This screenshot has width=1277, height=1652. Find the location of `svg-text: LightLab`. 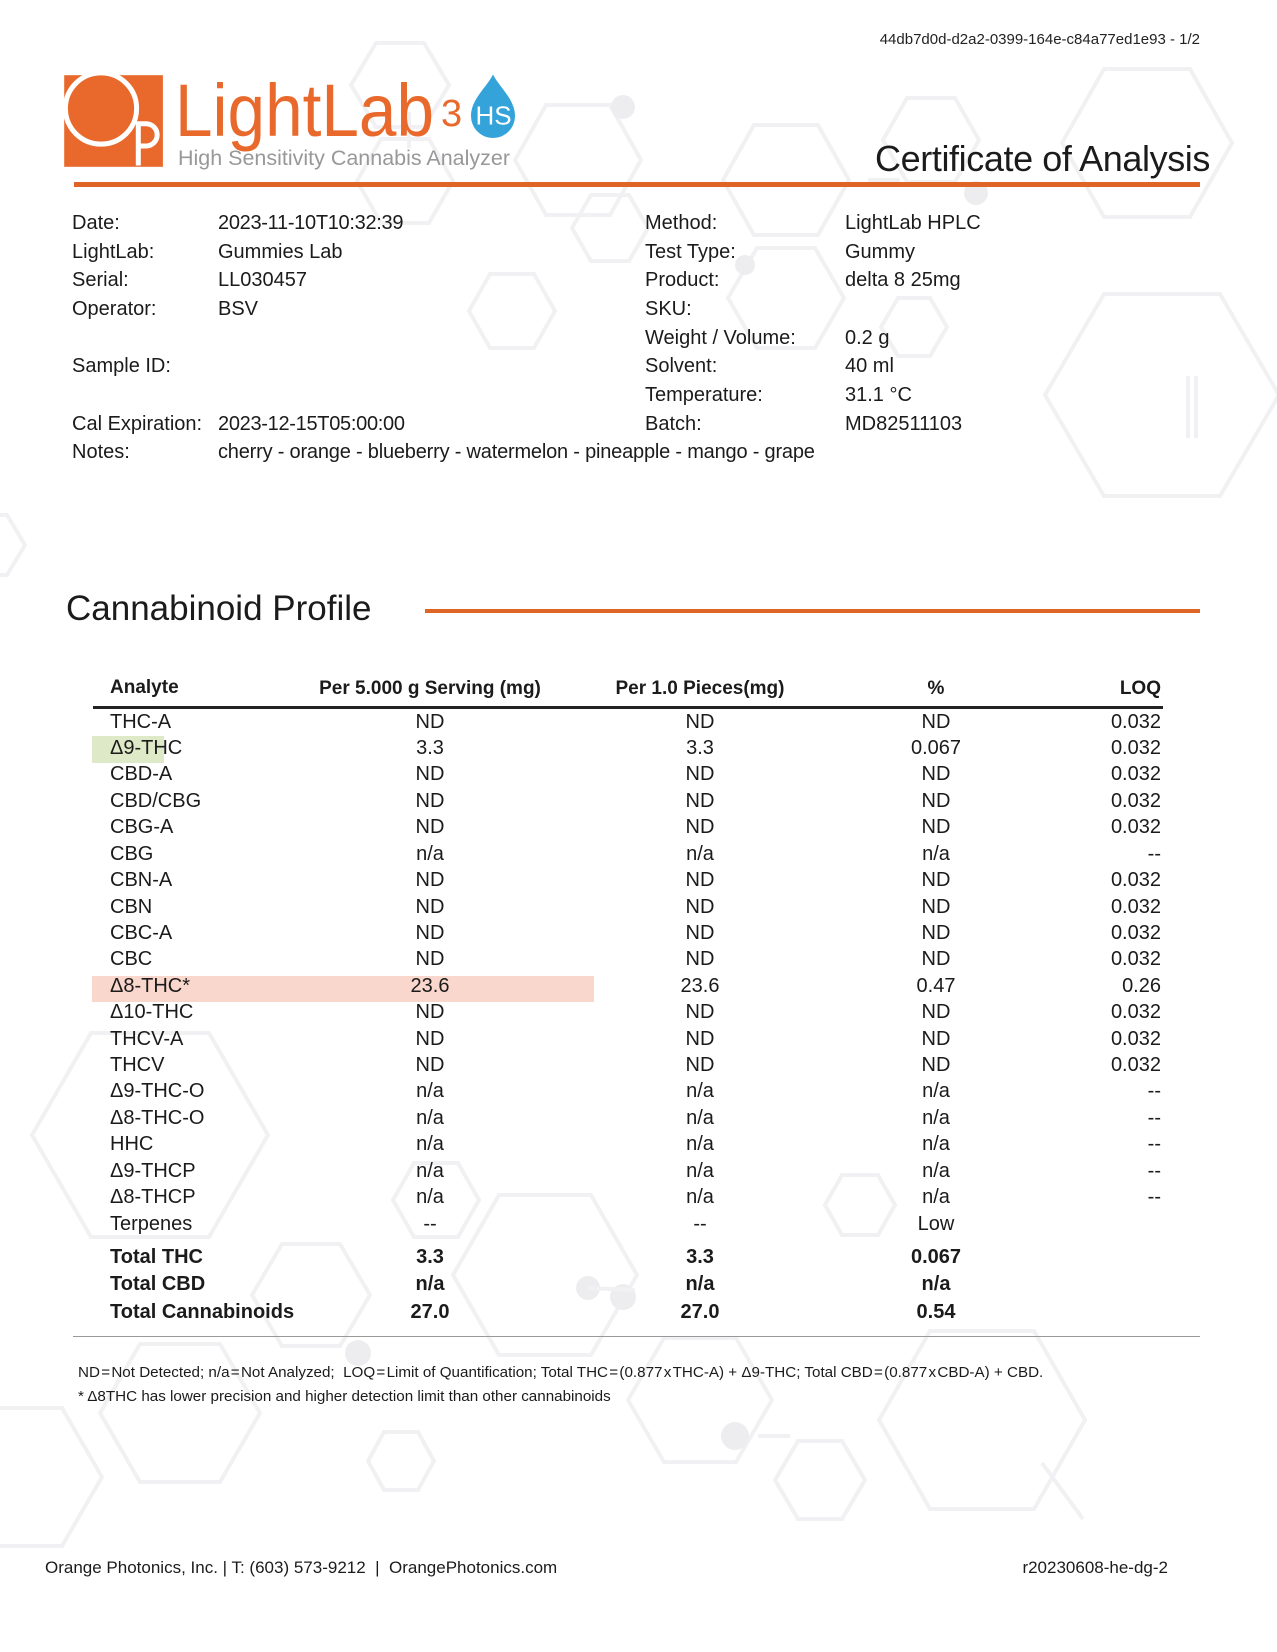

svg-text: LightLab is located at coordinates (304, 110).